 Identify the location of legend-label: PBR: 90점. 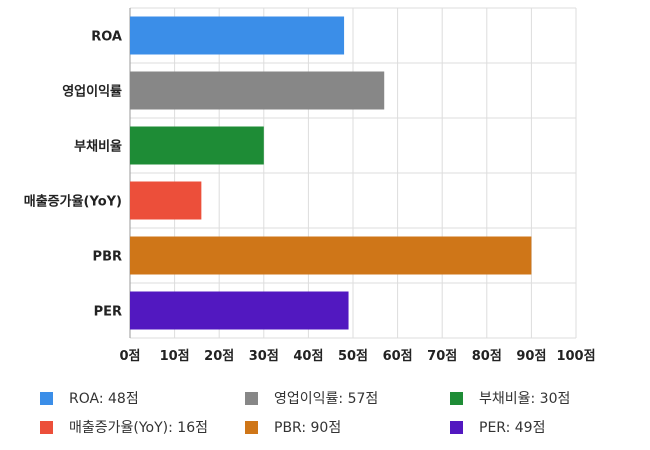
(308, 428).